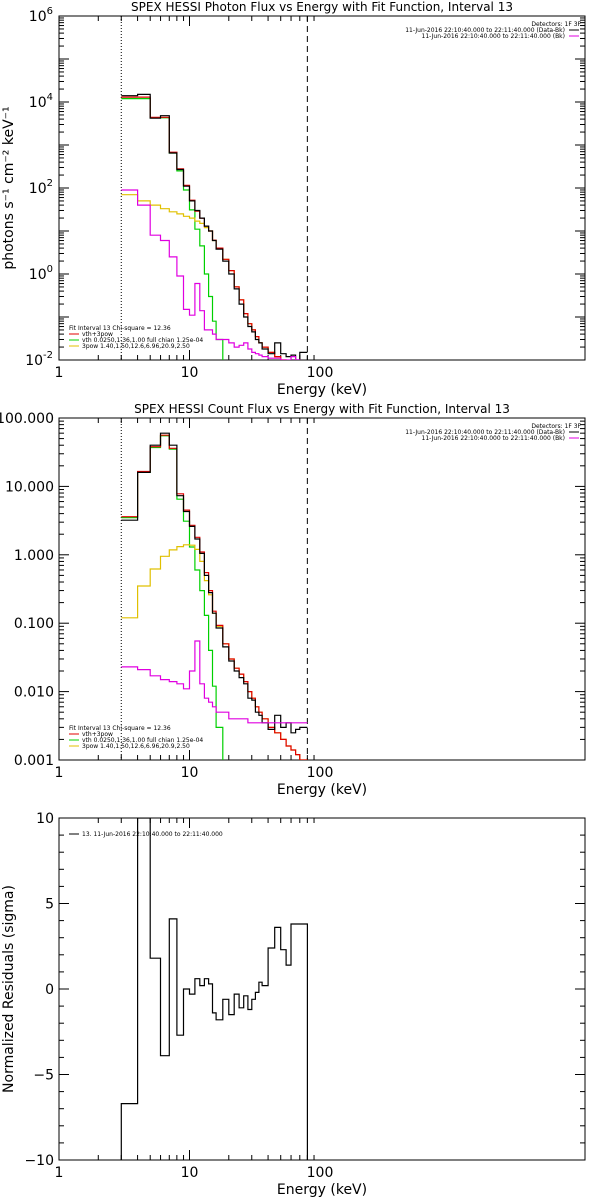  Describe the element at coordinates (39, 1161) in the screenshot. I see `y-tick-label: −10` at that location.